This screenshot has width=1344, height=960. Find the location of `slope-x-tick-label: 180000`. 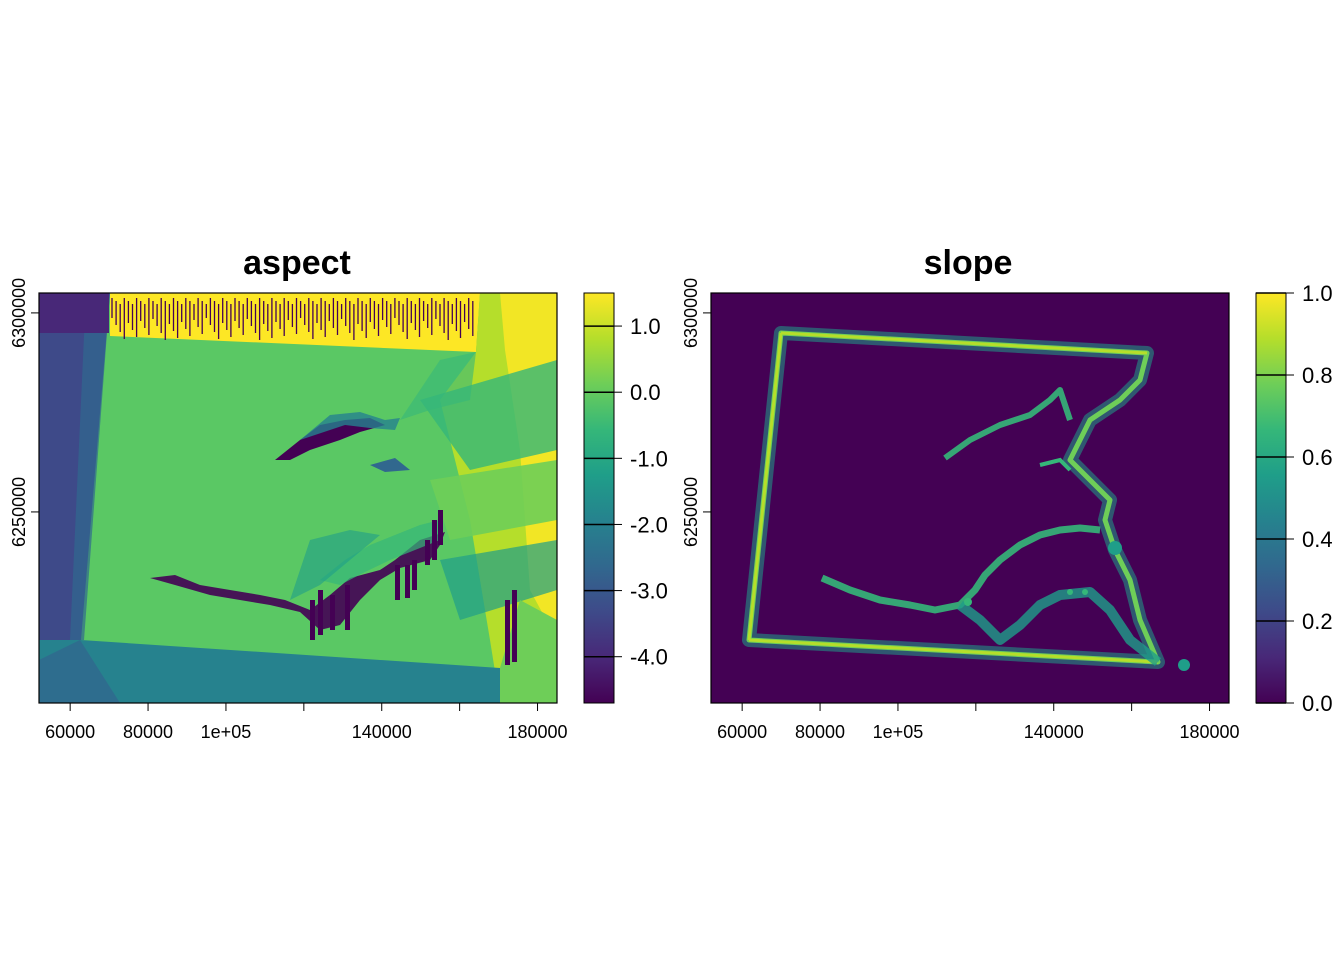

slope-x-tick-label: 180000 is located at coordinates (1209, 732).